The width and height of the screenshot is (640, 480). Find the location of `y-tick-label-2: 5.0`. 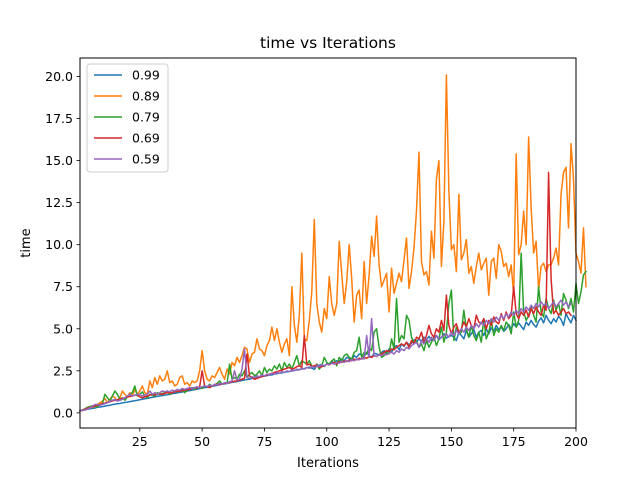

y-tick-label-2: 5.0 is located at coordinates (63, 328).